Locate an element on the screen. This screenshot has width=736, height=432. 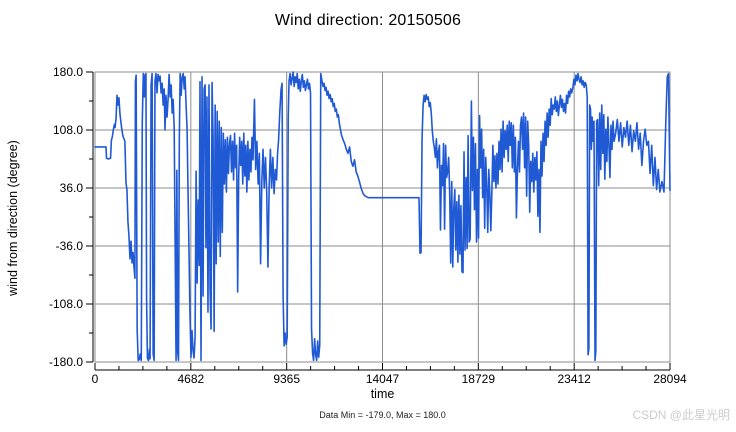
csdn-watermark: CSDN @此星光明 is located at coordinates (681, 415).